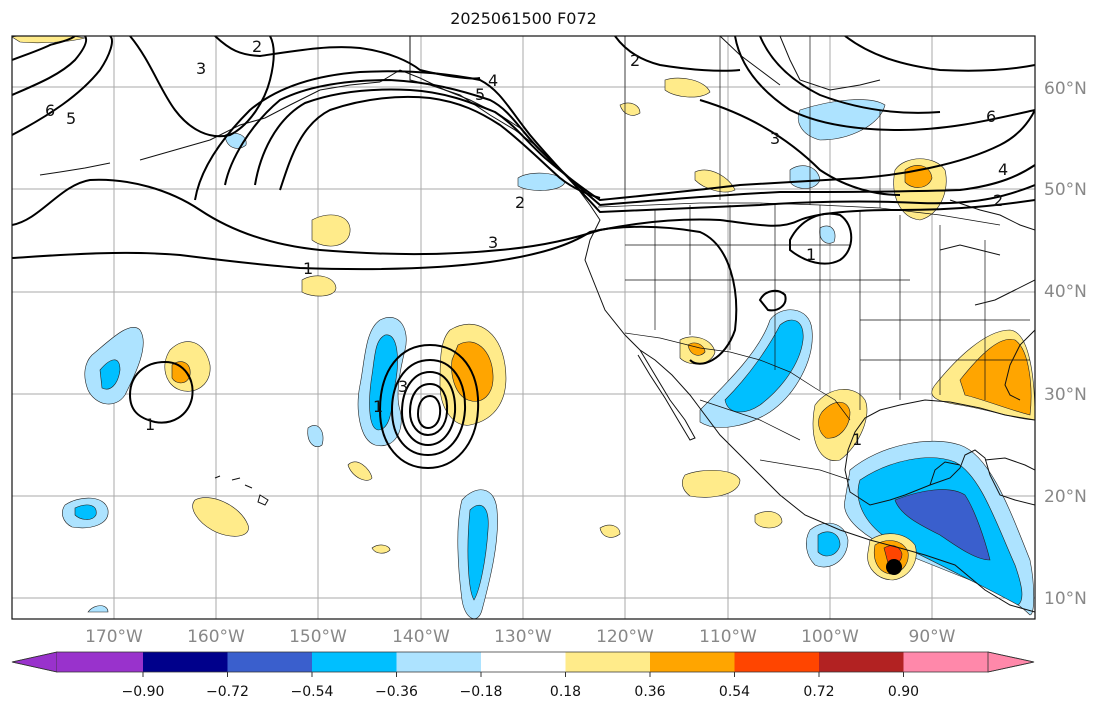 This screenshot has height=712, width=1105. Describe the element at coordinates (1065, 497) in the screenshot. I see `lat-label: 20°N` at that location.